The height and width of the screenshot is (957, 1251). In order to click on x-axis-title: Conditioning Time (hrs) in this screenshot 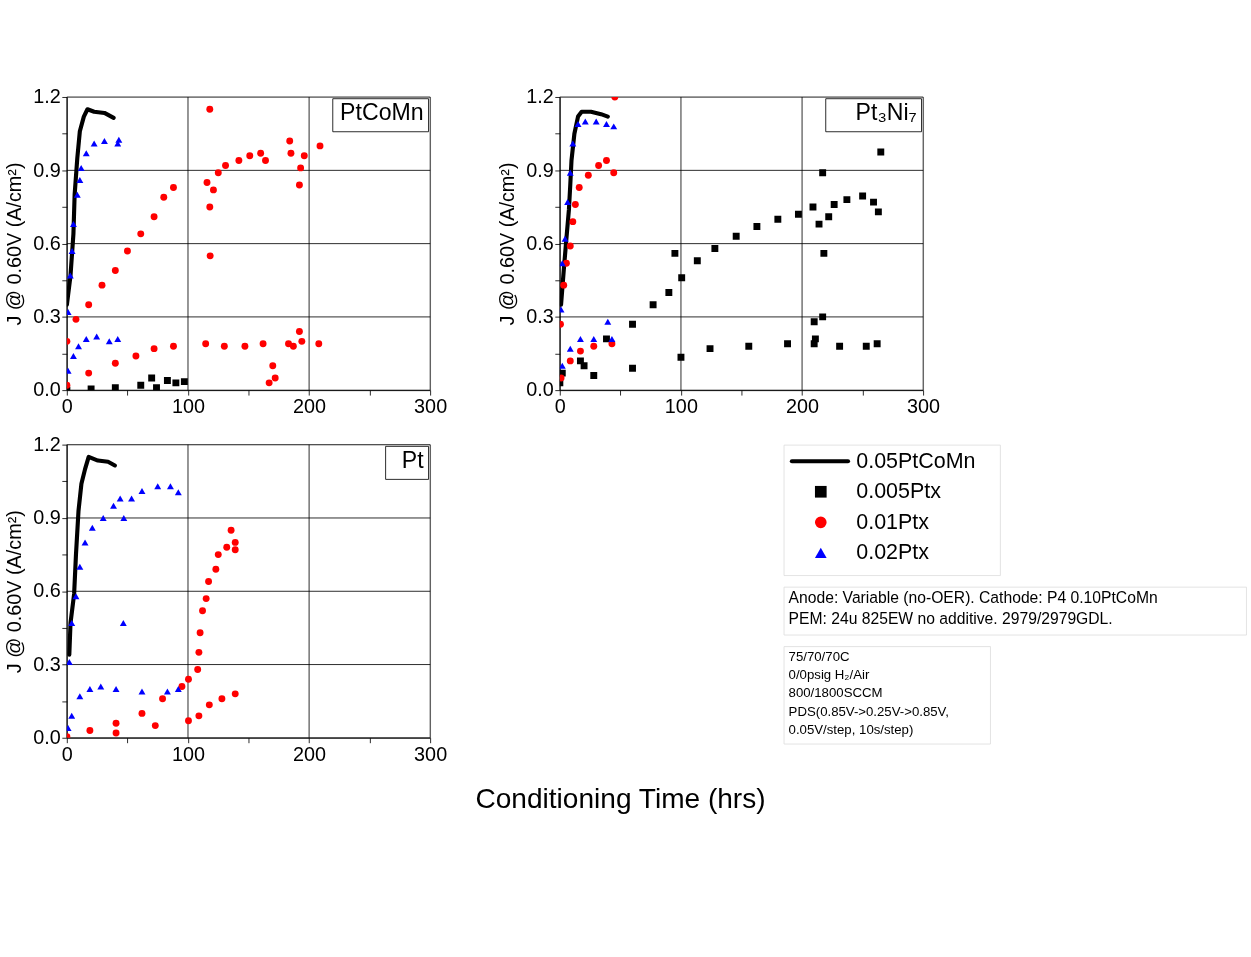, I will do `click(620, 798)`.